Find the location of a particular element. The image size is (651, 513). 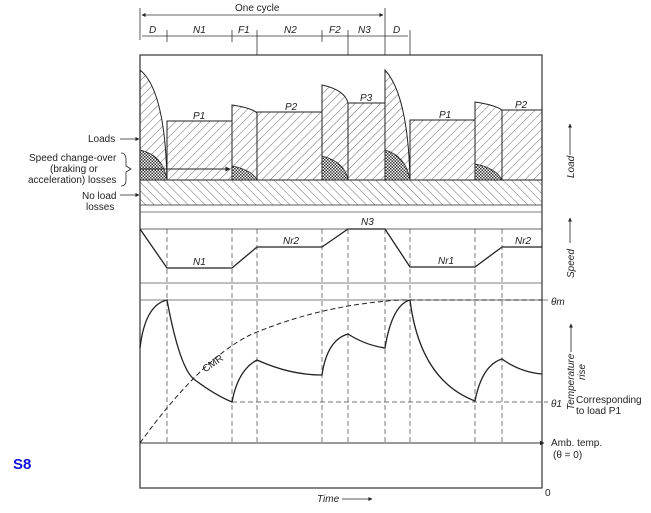

speed-nr2-label: Nr2 is located at coordinates (291, 241).